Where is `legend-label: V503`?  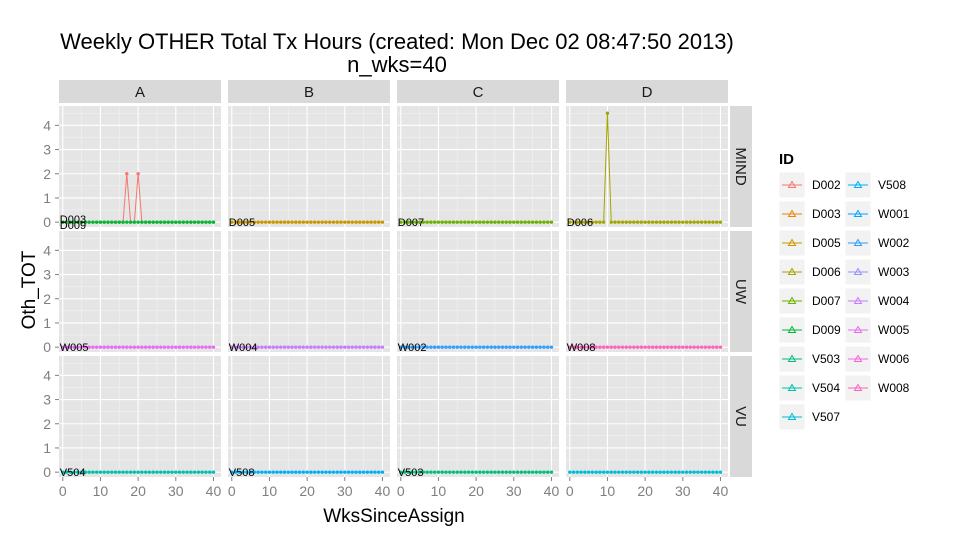
legend-label: V503 is located at coordinates (826, 359).